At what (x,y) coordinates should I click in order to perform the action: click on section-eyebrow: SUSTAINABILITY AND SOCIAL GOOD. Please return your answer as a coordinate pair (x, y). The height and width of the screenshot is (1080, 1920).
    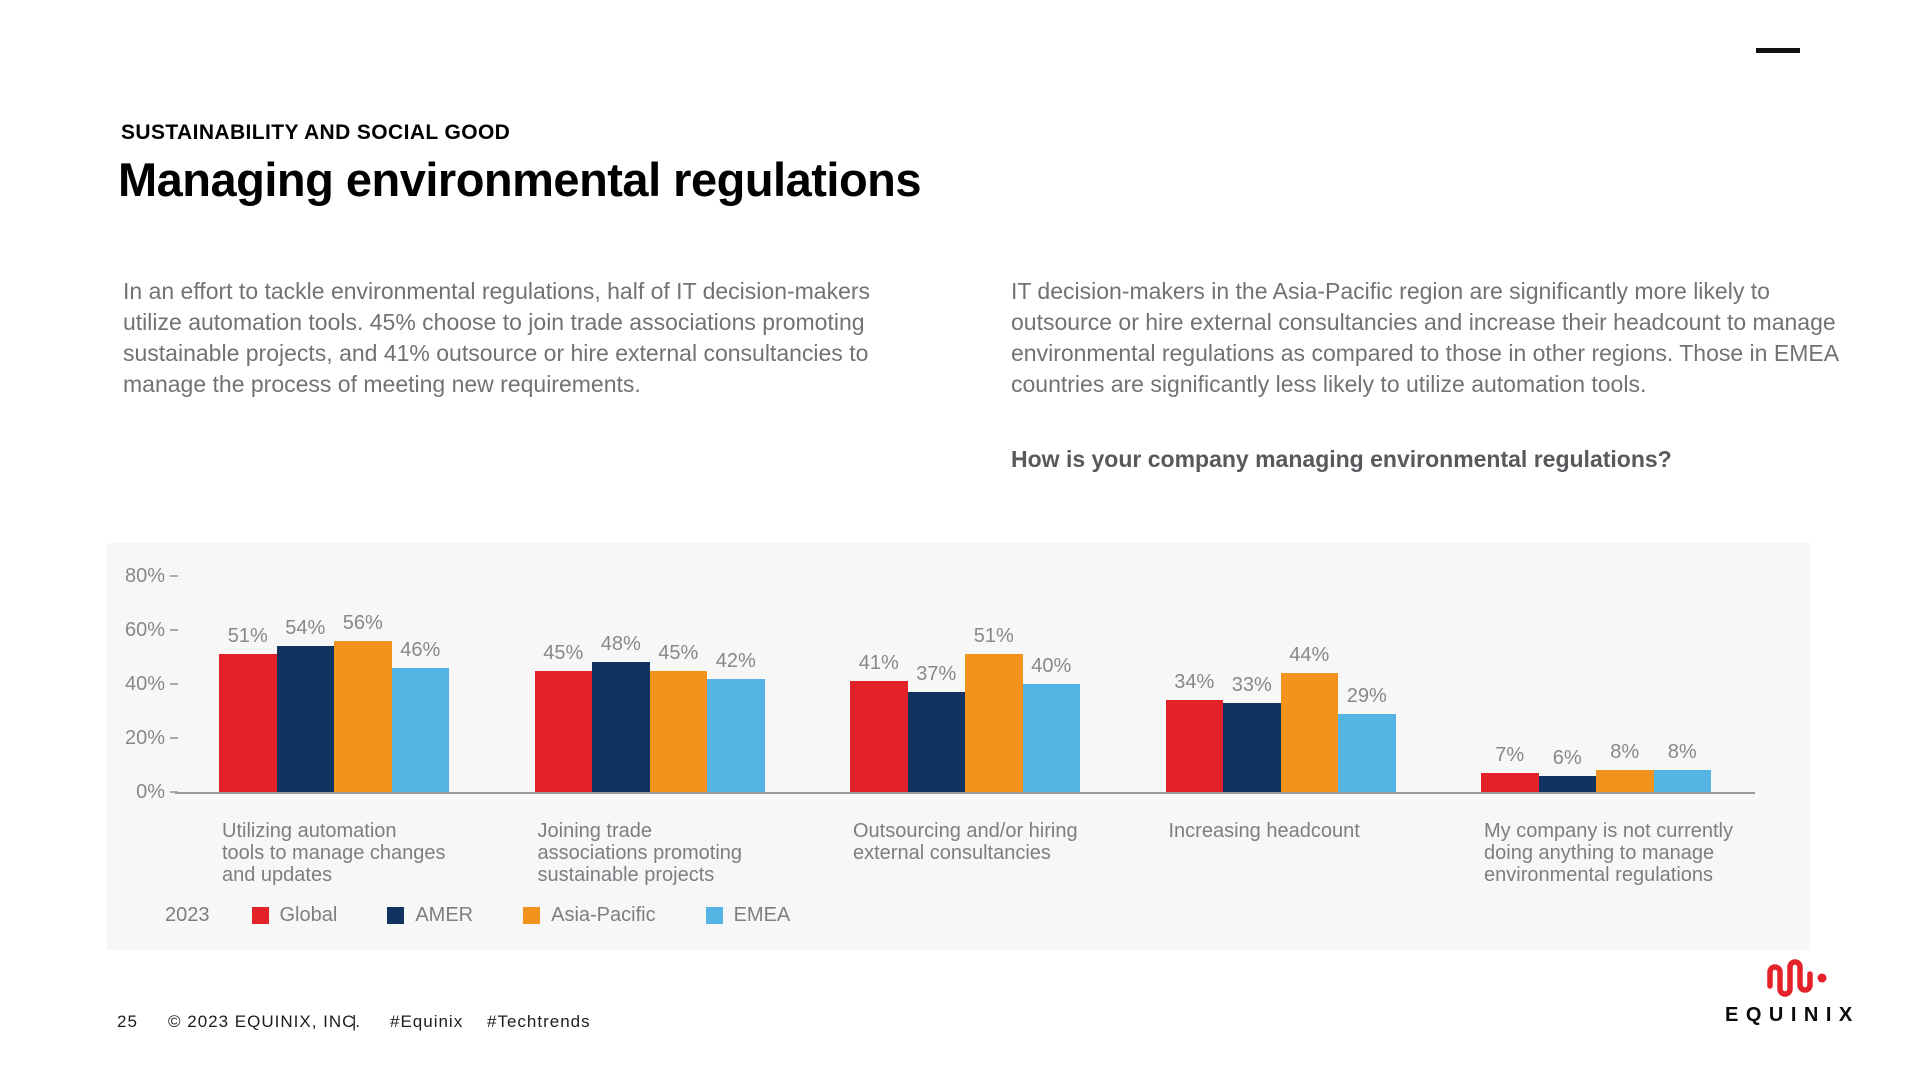
    Looking at the image, I should click on (316, 132).